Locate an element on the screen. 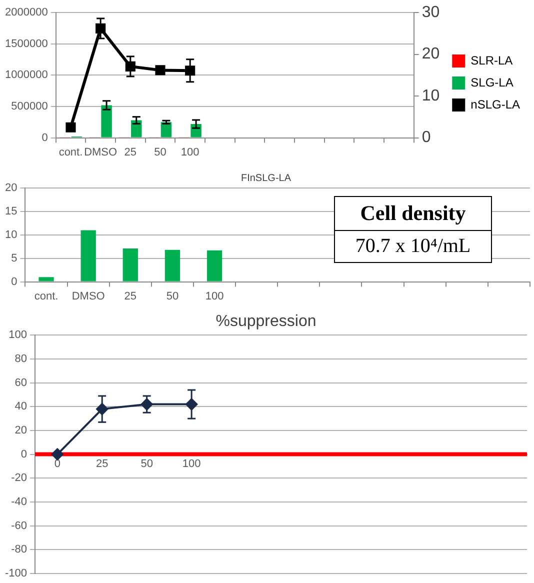 This screenshot has width=534, height=583. y-tick-label: 500000 is located at coordinates (29, 106).